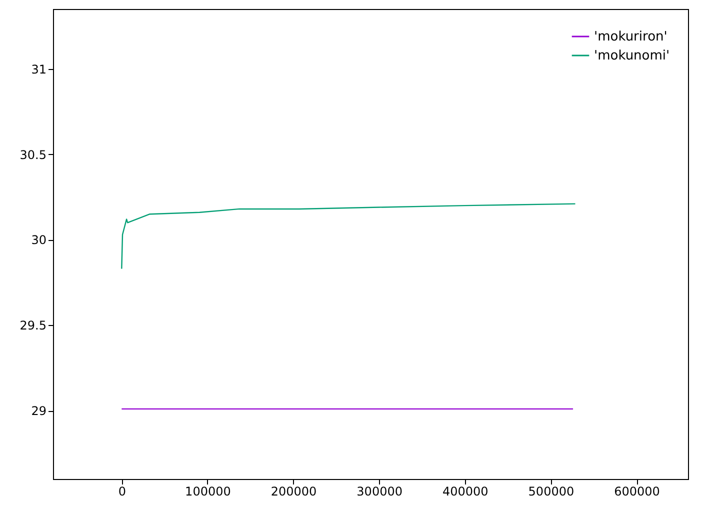  Describe the element at coordinates (208, 491) in the screenshot. I see `x-tick-label: 100000` at that location.